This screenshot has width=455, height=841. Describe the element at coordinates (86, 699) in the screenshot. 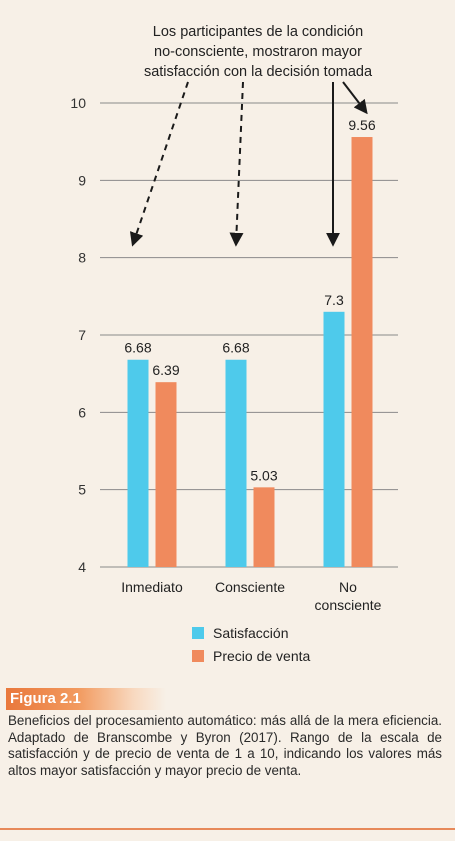

I see `figure-label-badge: Figura 2.1` at that location.